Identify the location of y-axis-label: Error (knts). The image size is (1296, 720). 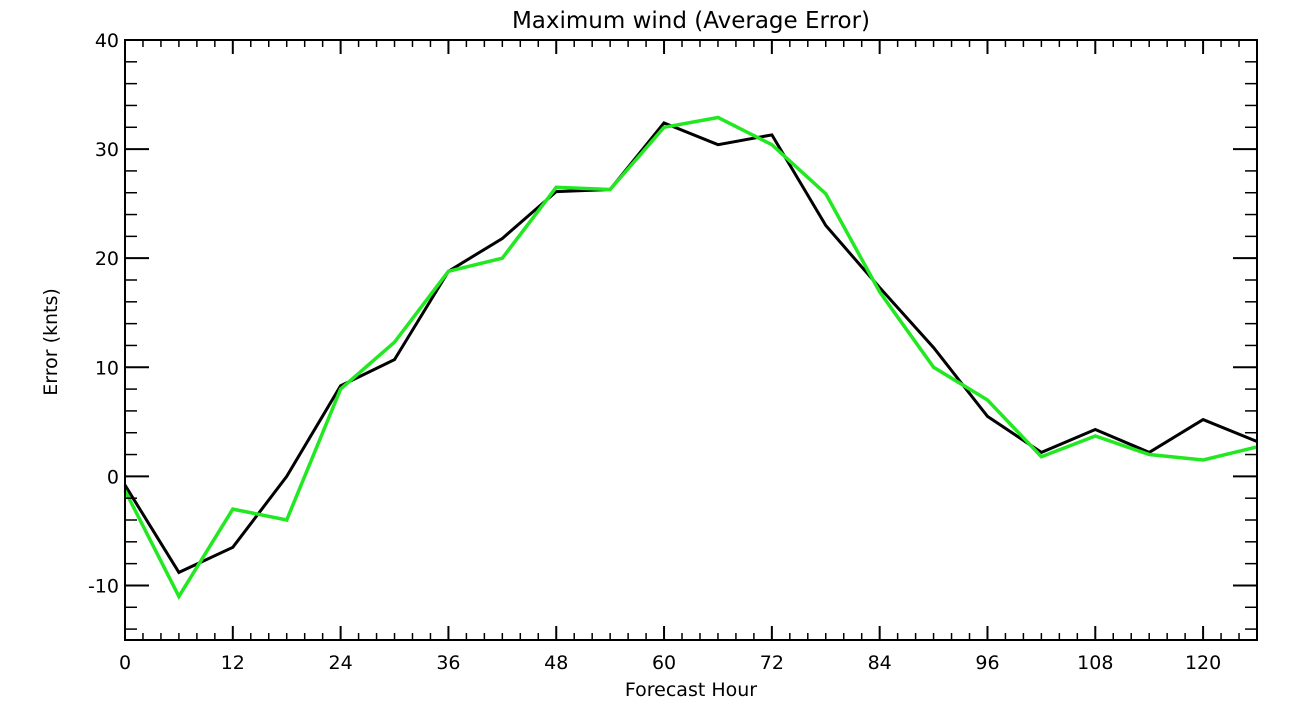
(51, 342).